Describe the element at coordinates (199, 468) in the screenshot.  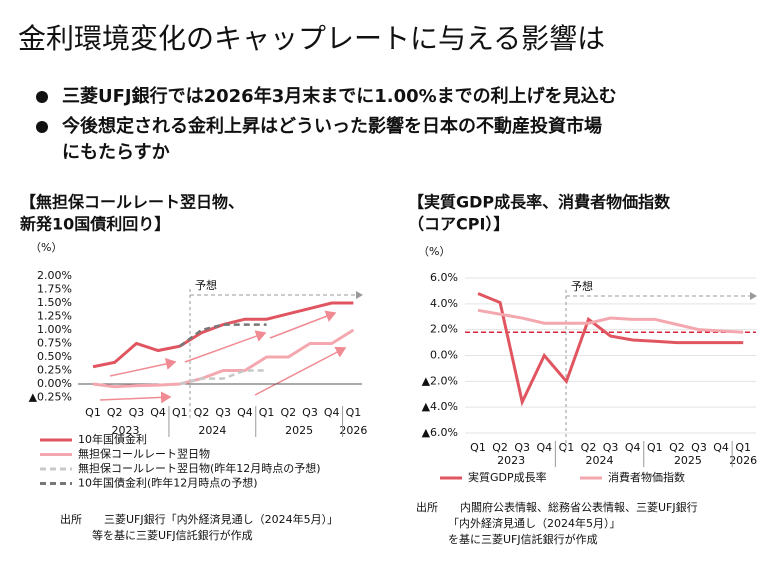
I see `legend-label: 無担保コールレート翌日物(昨年12月時点の予想)` at that location.